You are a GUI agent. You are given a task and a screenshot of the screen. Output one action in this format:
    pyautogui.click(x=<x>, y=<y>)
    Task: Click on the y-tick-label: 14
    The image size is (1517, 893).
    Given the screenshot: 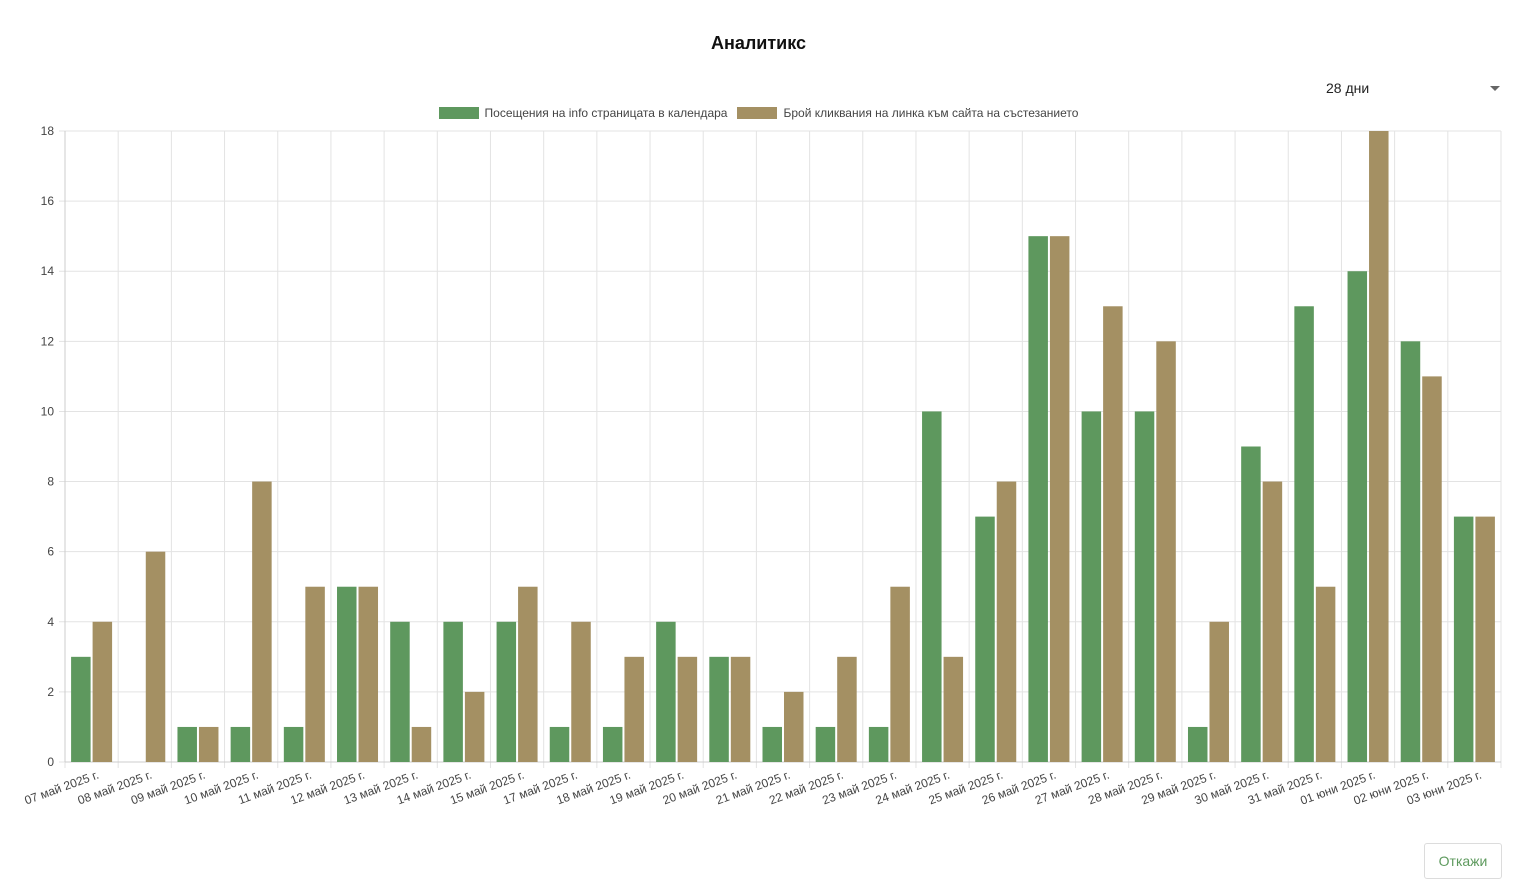 What is the action you would take?
    pyautogui.click(x=48, y=271)
    